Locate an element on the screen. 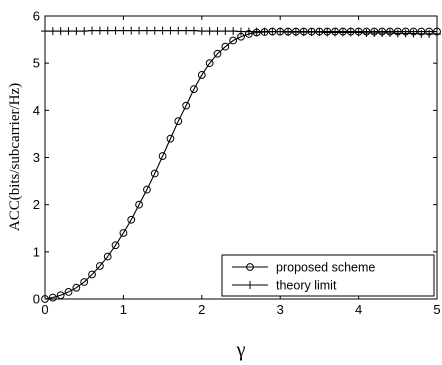 The width and height of the screenshot is (442, 365). legend-box is located at coordinates (328, 275).